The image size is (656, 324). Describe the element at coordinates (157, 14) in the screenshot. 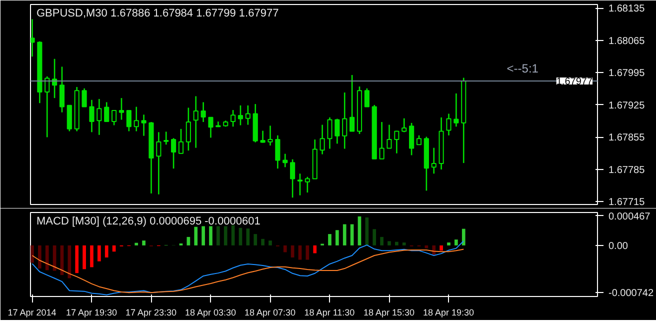

I see `chart-title: GBPUSD,M30 1.67886 1.67984 1.67799 1.67977` at that location.